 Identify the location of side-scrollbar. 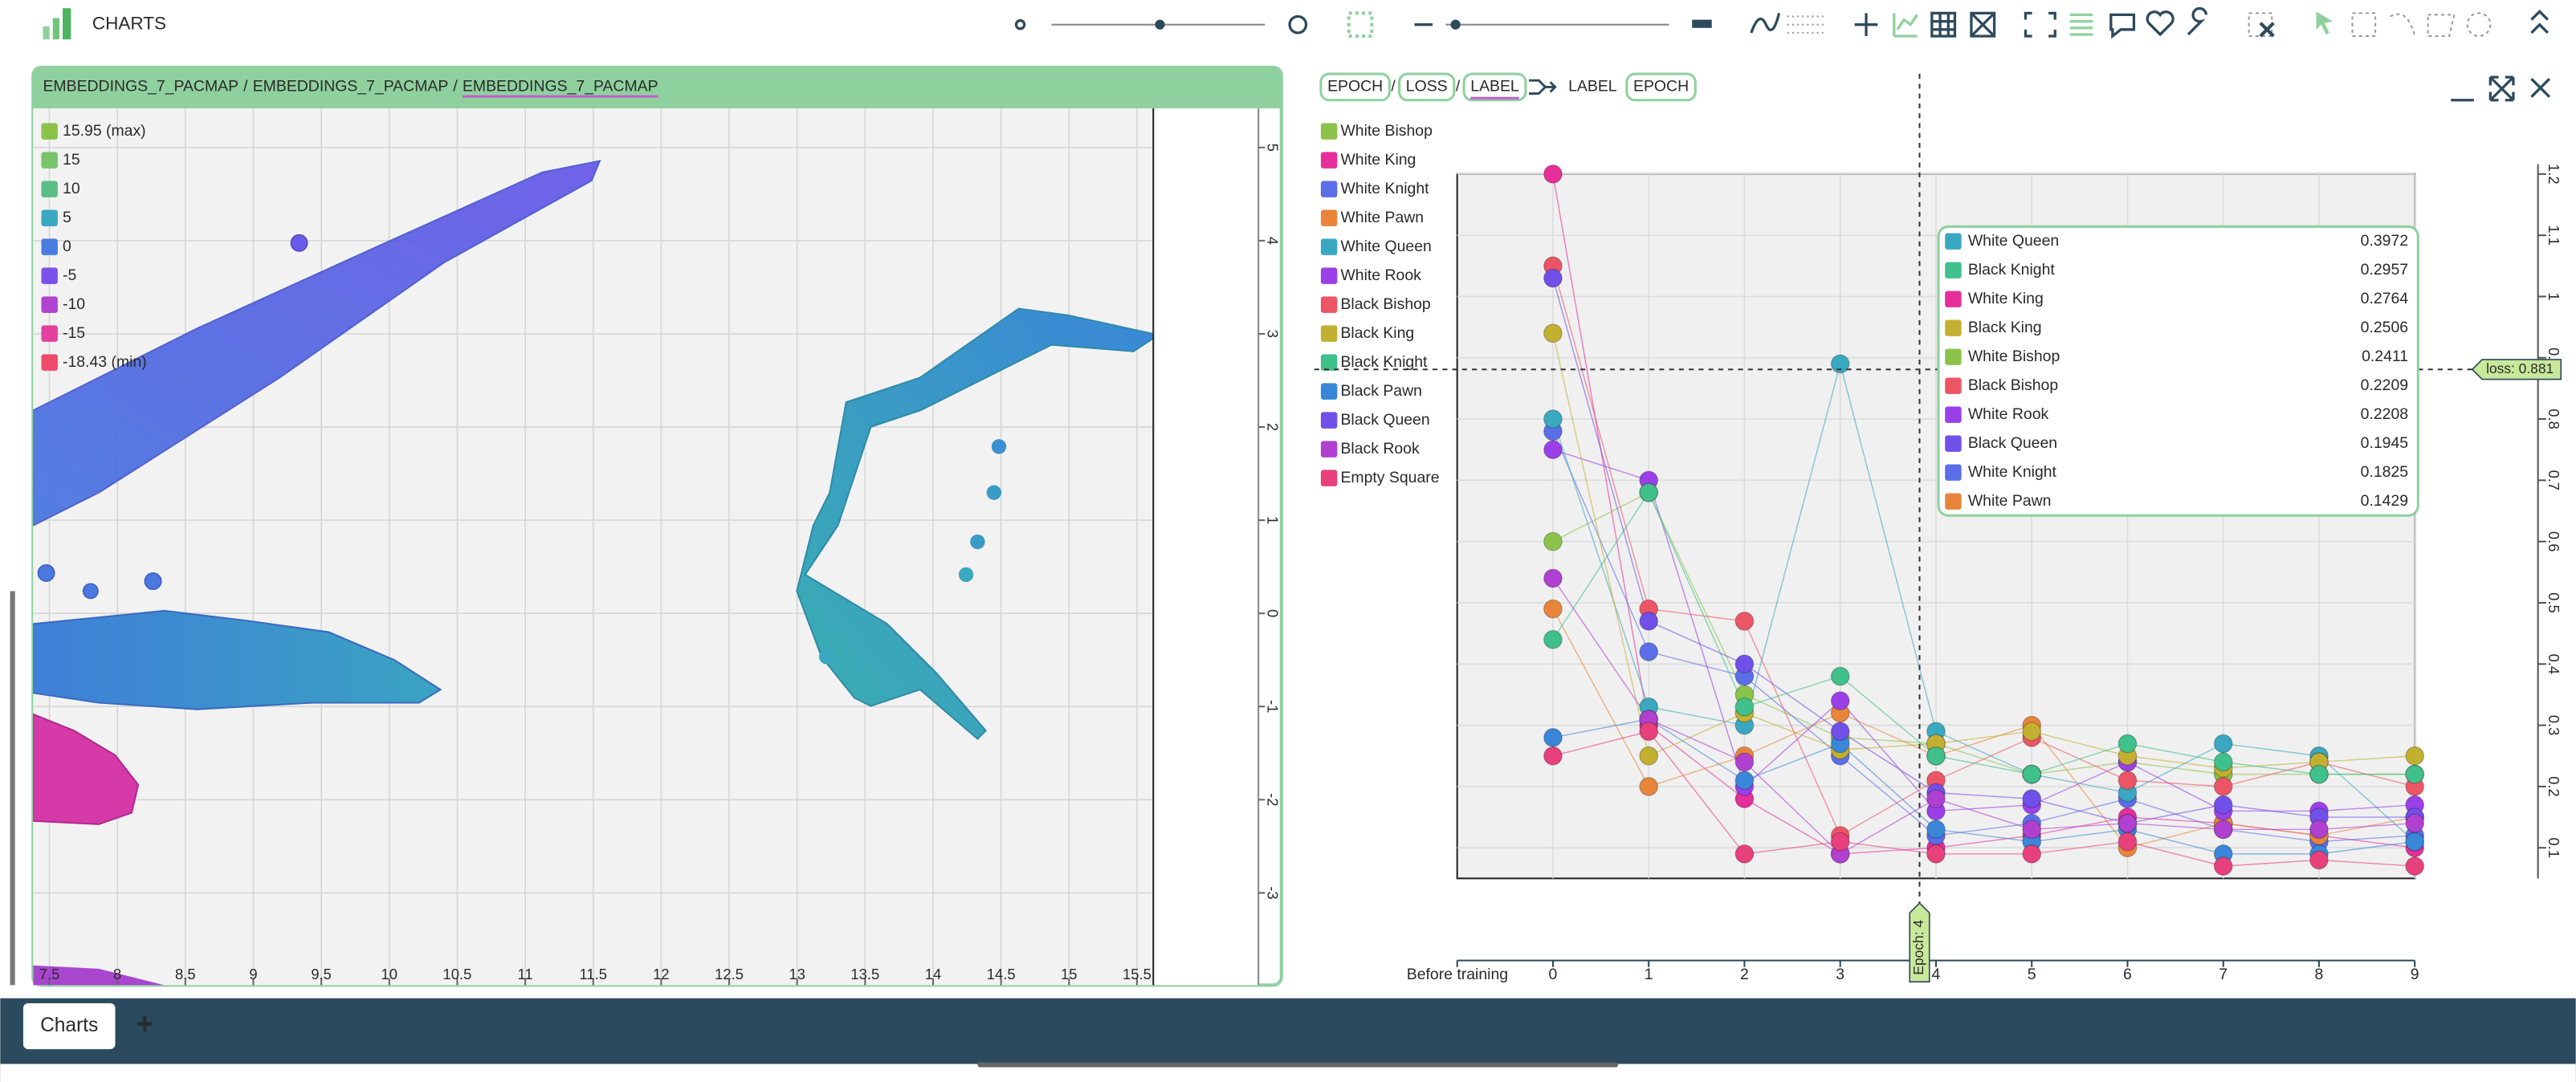
(12, 788).